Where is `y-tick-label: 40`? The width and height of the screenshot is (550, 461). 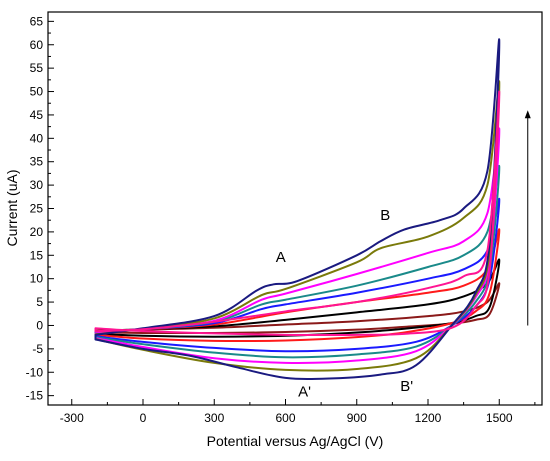 y-tick-label: 40 is located at coordinates (37, 138).